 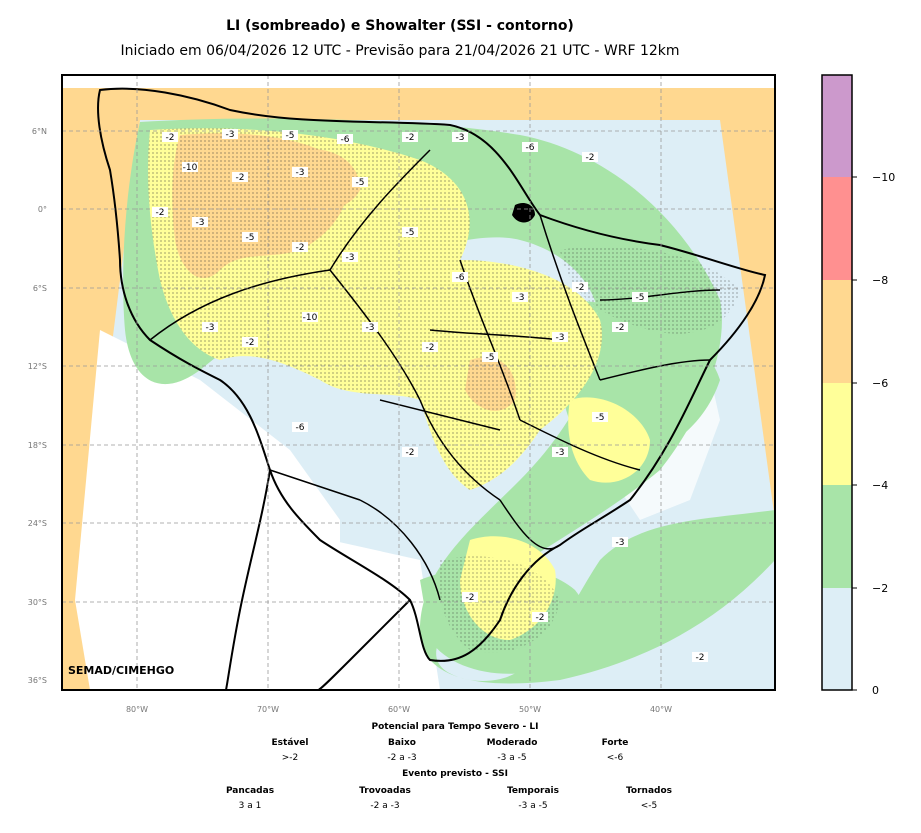 I want to click on legend-ssi-item: Tornados <-5, so click(x=649, y=798).